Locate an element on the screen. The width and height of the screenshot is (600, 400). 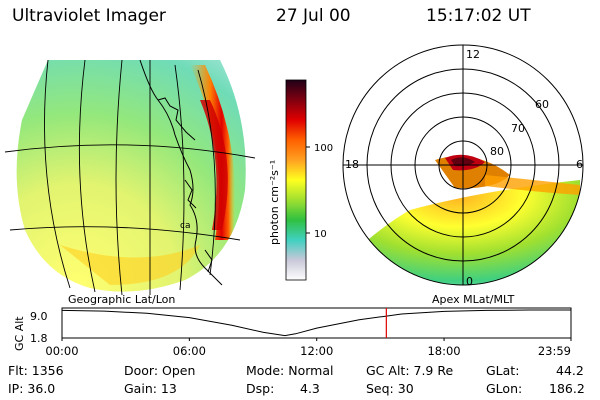
dsp-label: Dsp: is located at coordinates (260, 388).